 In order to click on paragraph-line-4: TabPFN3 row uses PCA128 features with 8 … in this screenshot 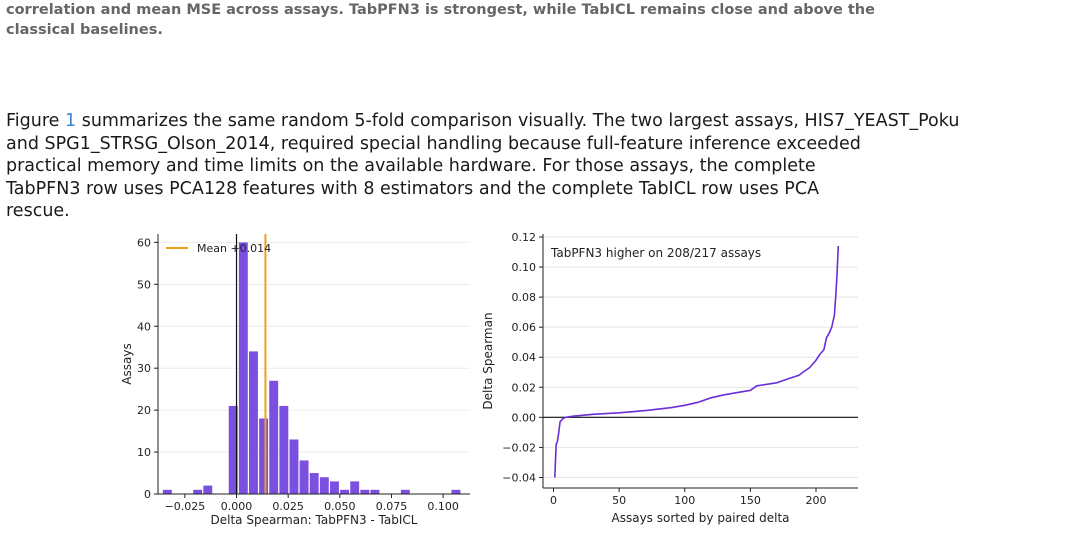, I will do `click(413, 188)`.